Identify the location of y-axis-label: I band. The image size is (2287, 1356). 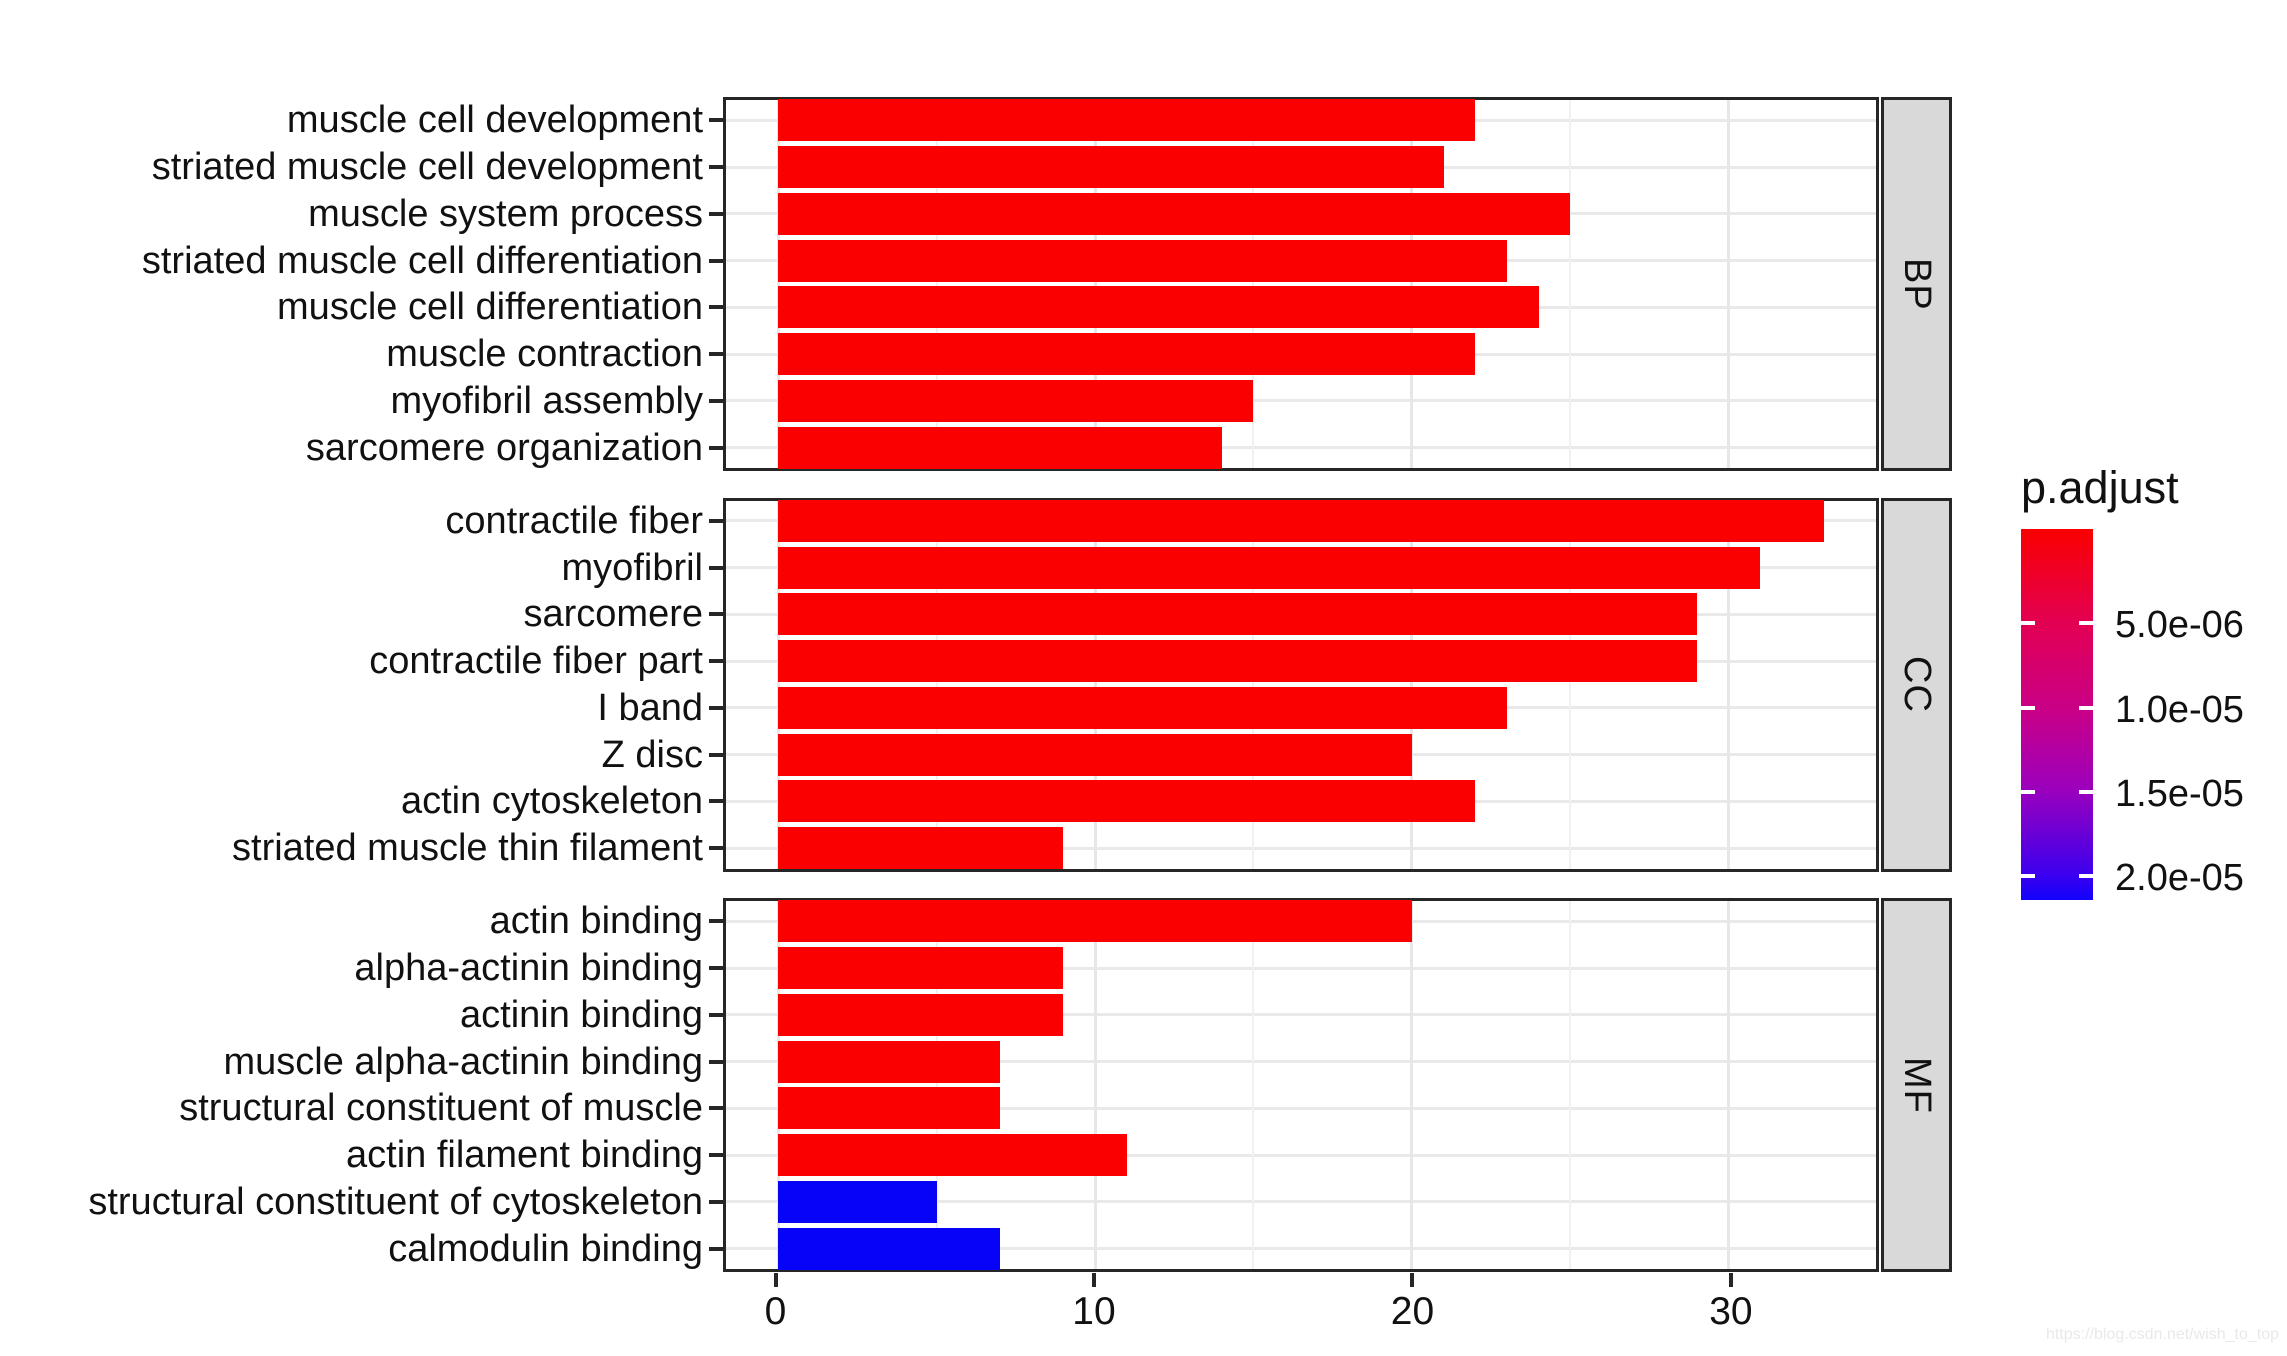
(650, 707).